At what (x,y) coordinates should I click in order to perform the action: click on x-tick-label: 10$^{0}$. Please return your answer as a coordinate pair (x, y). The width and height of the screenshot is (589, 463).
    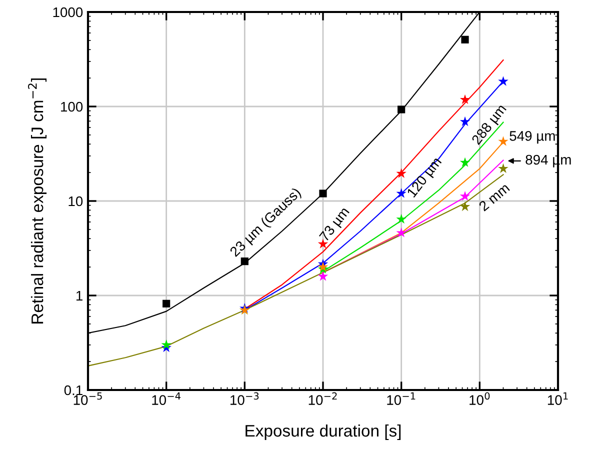
    Looking at the image, I should click on (480, 398).